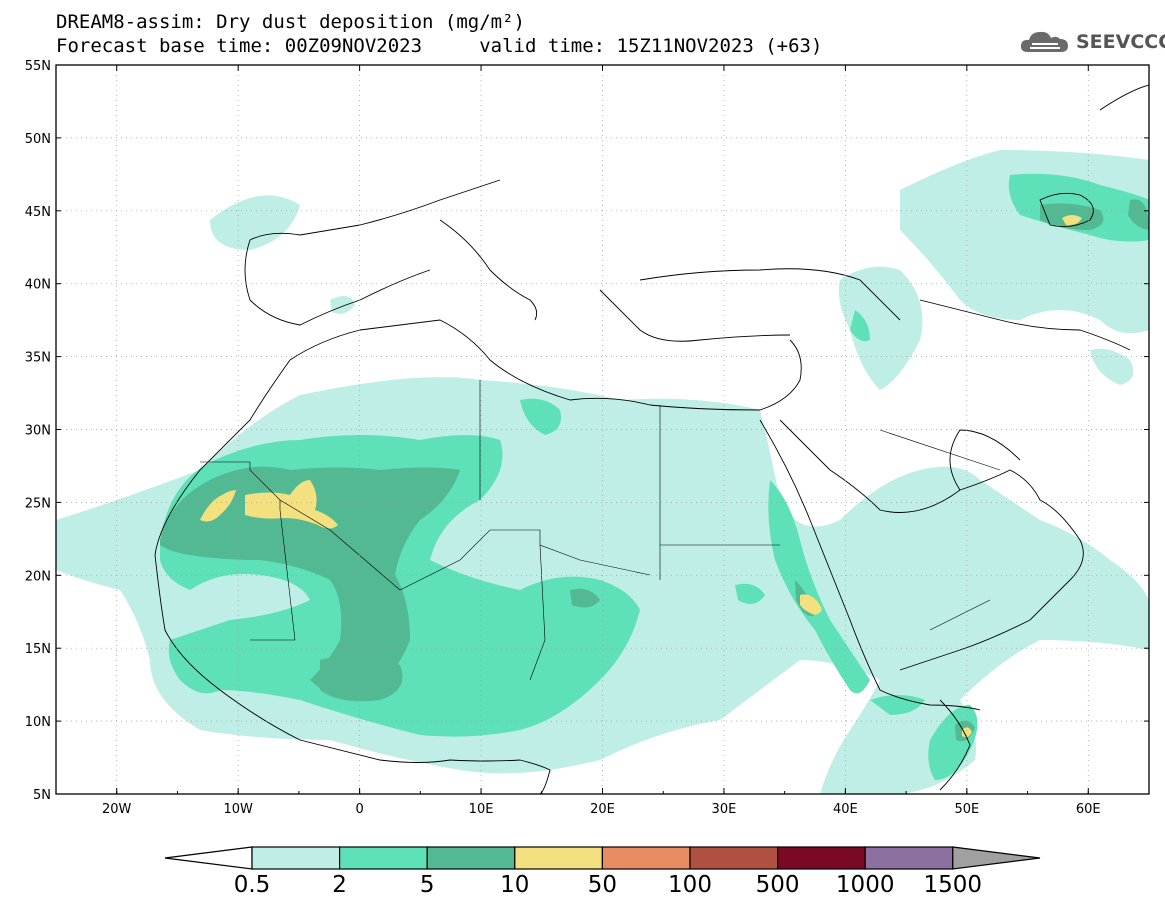 The width and height of the screenshot is (1165, 907). What do you see at coordinates (38, 576) in the screenshot?
I see `lat-label: 20N` at bounding box center [38, 576].